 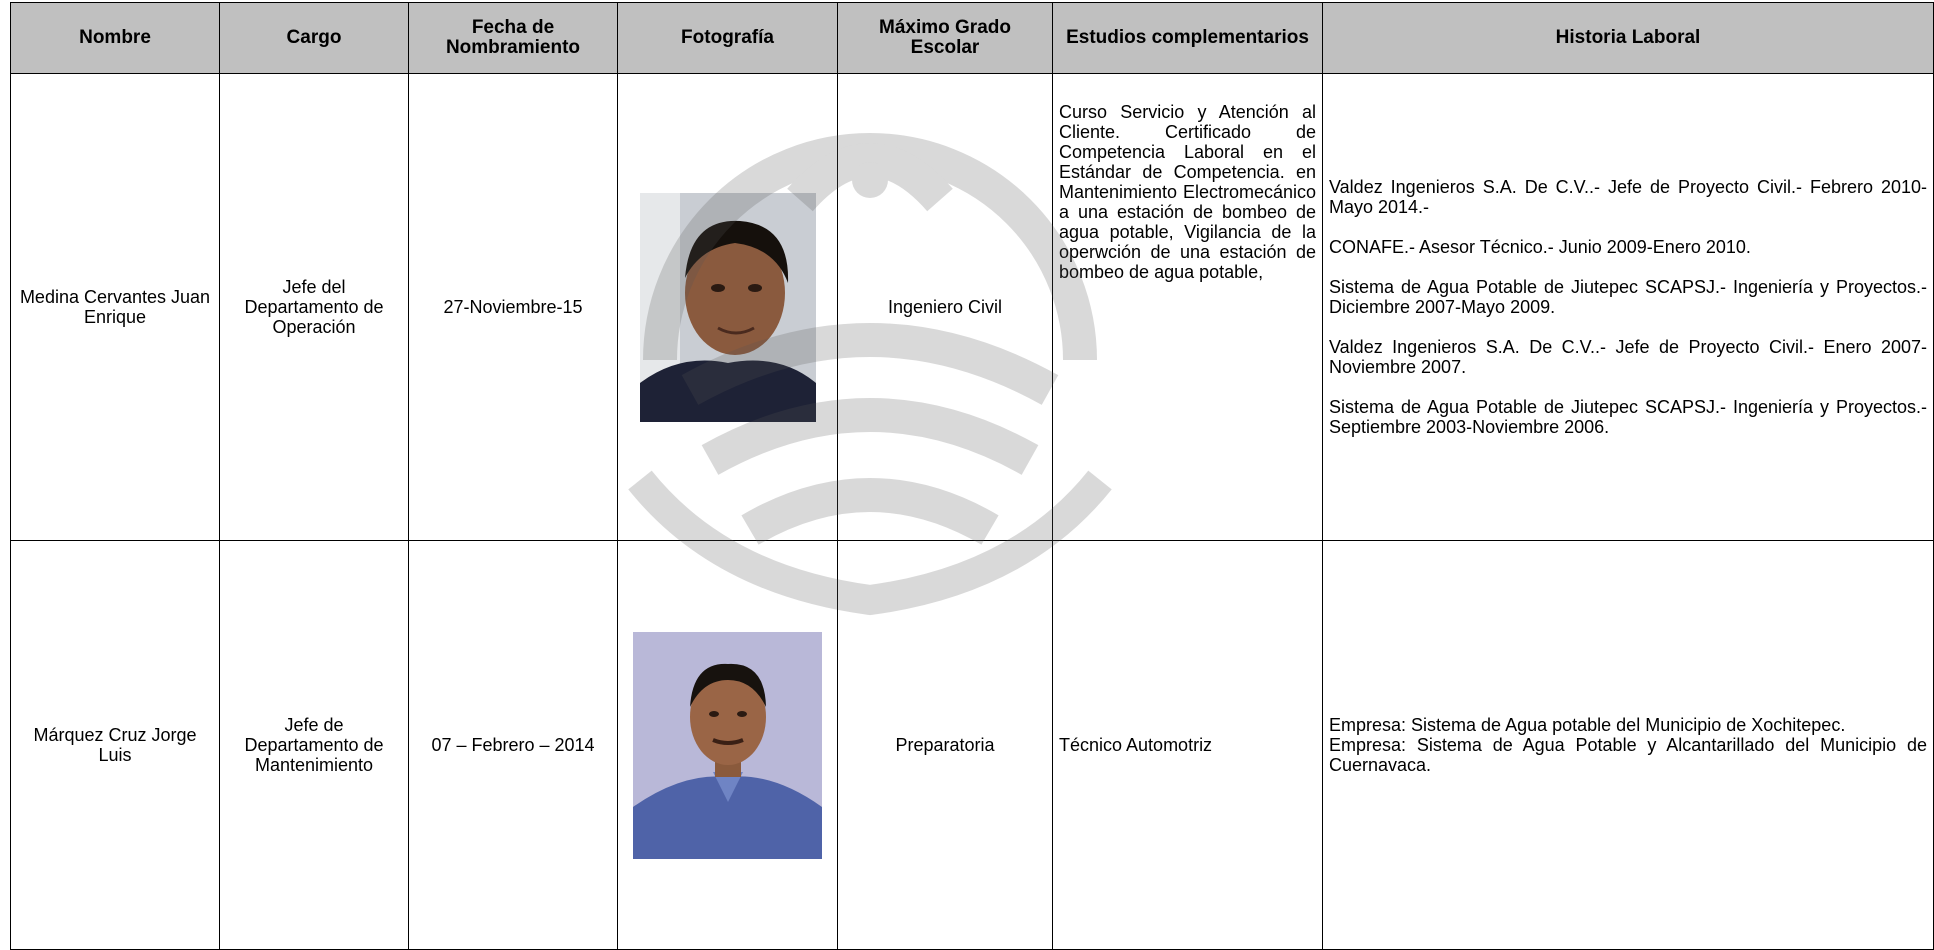 I want to click on date-cell: 07 – Febrero – 2014, so click(x=513, y=745).